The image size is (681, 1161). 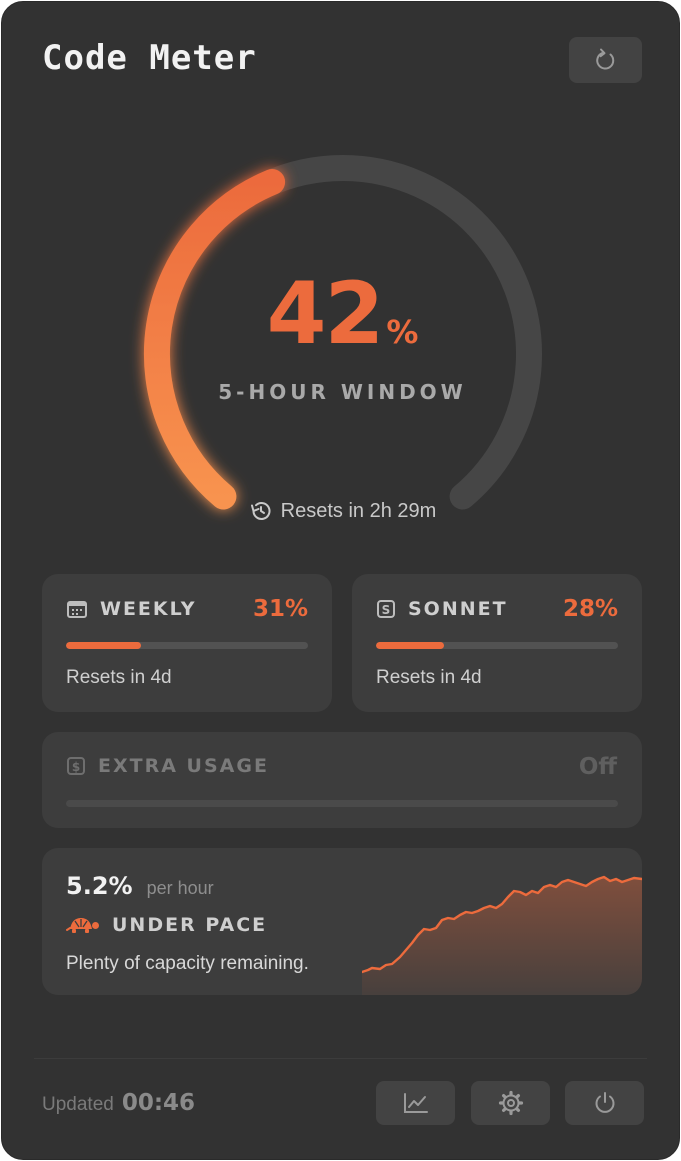 What do you see at coordinates (82, 925) in the screenshot?
I see `turtle-icon` at bounding box center [82, 925].